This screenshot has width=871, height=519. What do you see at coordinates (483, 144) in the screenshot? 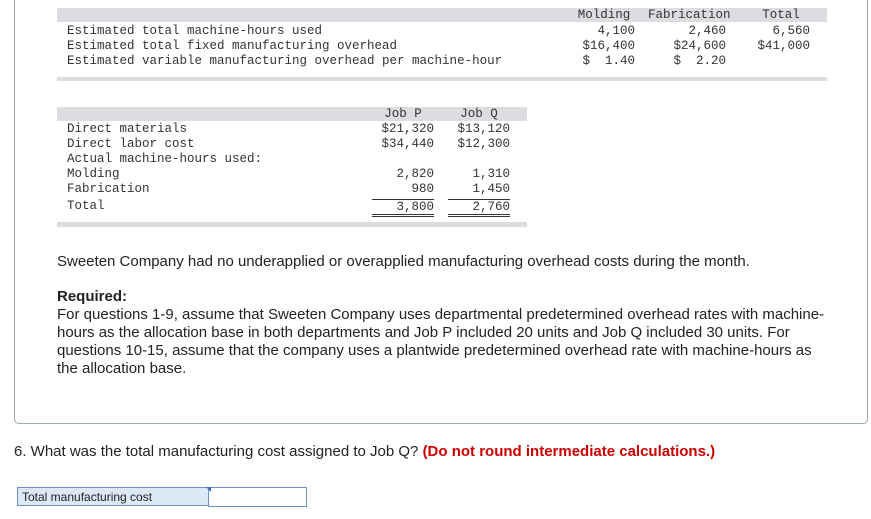
I see `cell-value: $12,300` at bounding box center [483, 144].